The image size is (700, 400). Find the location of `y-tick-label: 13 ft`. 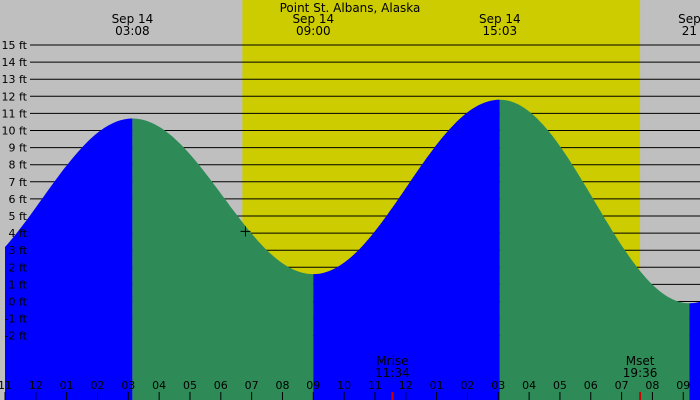

y-tick-label: 13 ft is located at coordinates (15, 79).